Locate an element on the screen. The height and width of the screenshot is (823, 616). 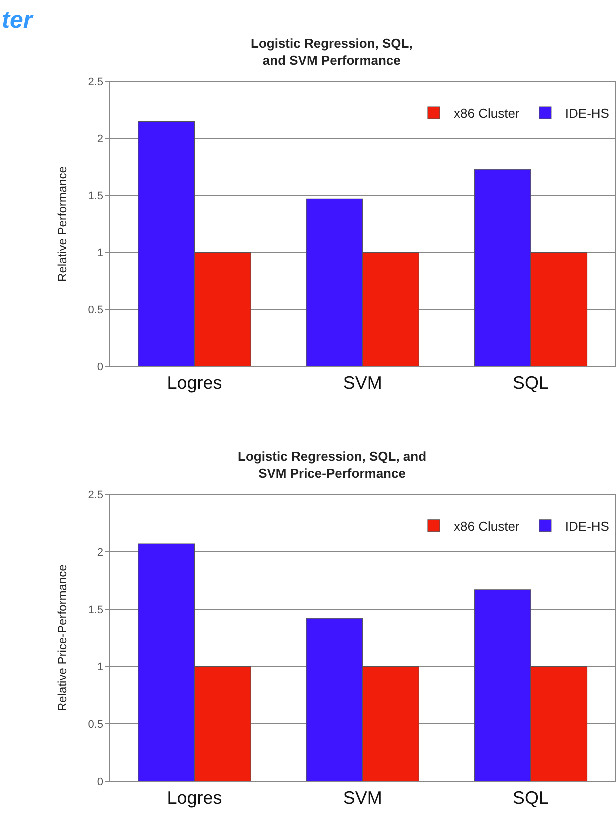
text: ter is located at coordinates (18, 20).